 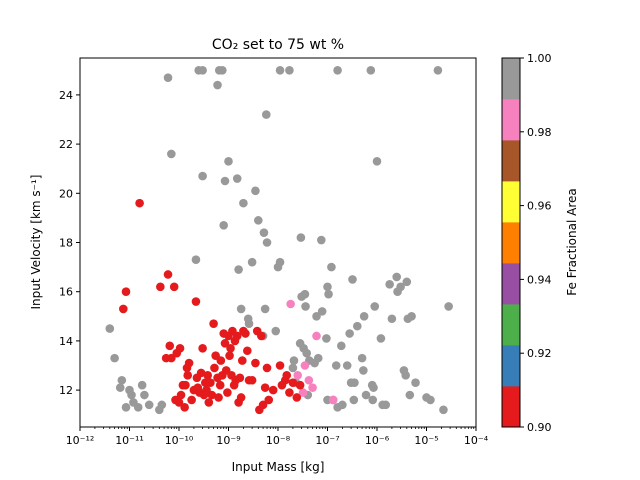 I want to click on colorbar-tick-label: 1.00, so click(x=539, y=58).